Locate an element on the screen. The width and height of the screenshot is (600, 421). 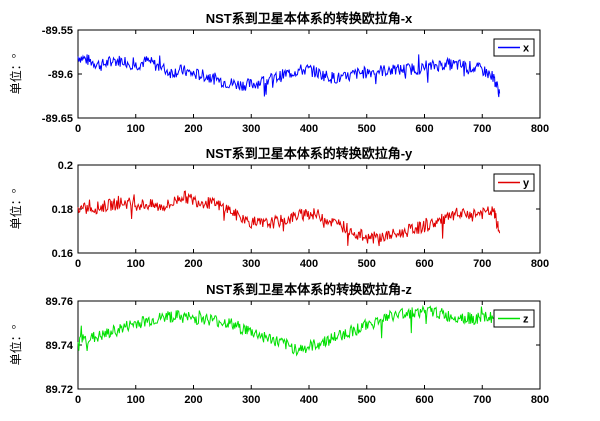
y-tick-label: 0.18 is located at coordinates (62, 210).